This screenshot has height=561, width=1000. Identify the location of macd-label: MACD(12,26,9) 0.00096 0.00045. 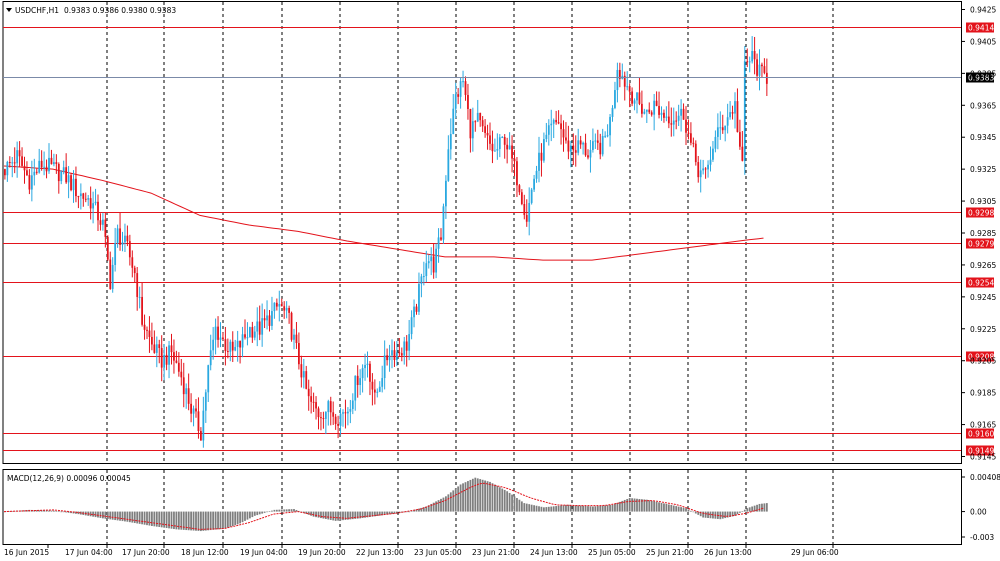
(69, 478).